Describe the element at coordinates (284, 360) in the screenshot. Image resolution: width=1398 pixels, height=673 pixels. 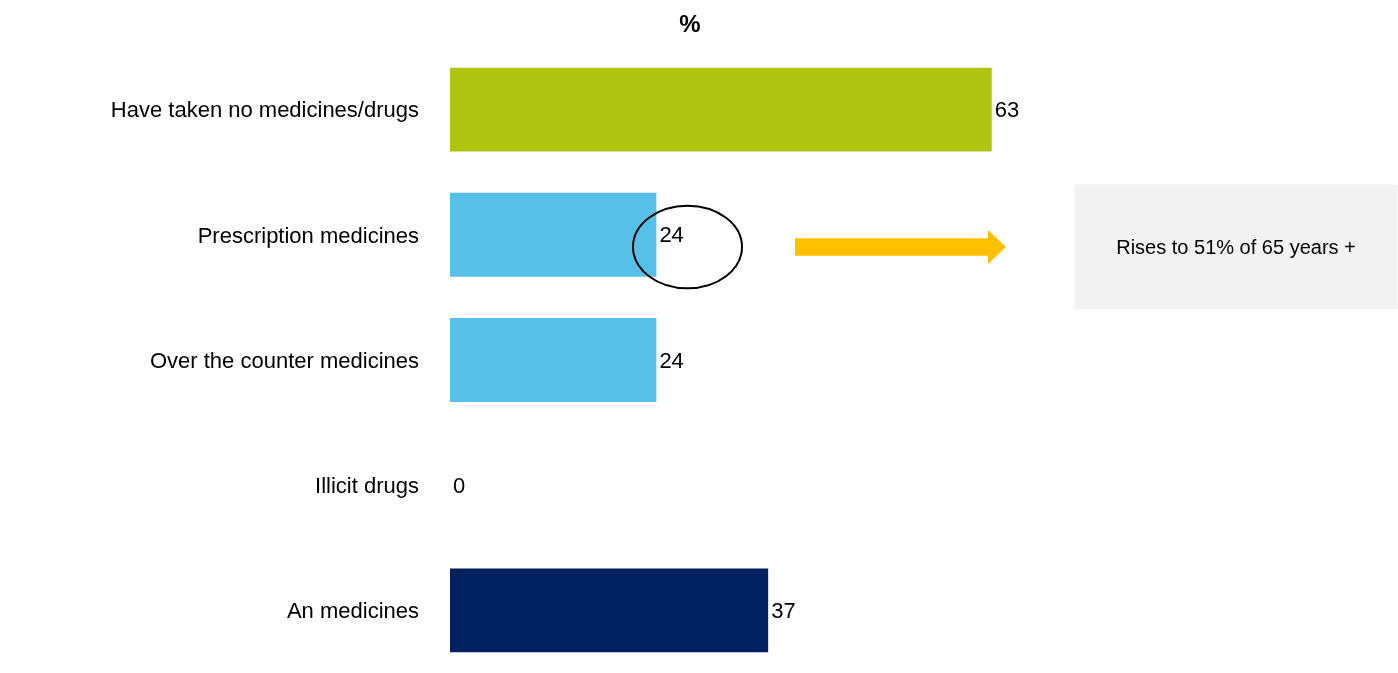
I see `y-tick-label: Over the counter medicines` at that location.